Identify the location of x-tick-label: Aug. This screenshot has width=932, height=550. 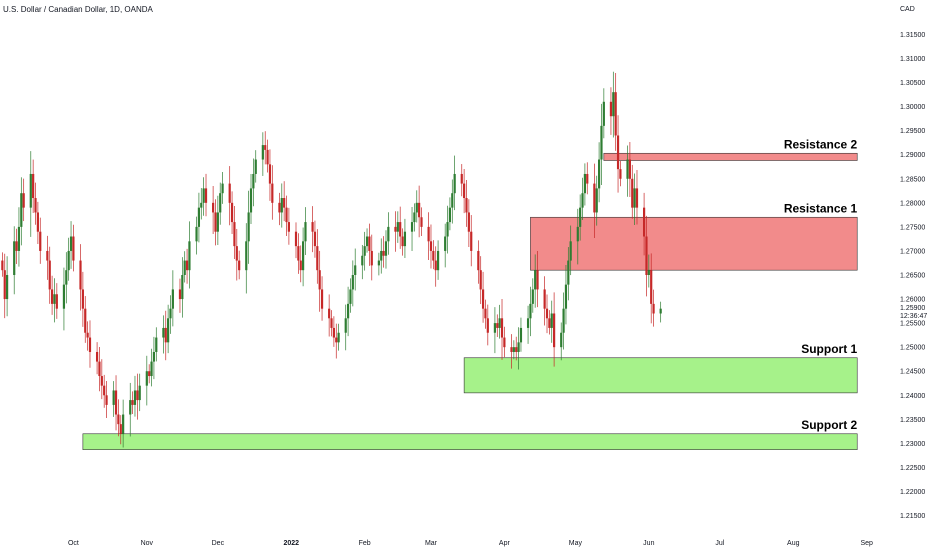
(793, 543).